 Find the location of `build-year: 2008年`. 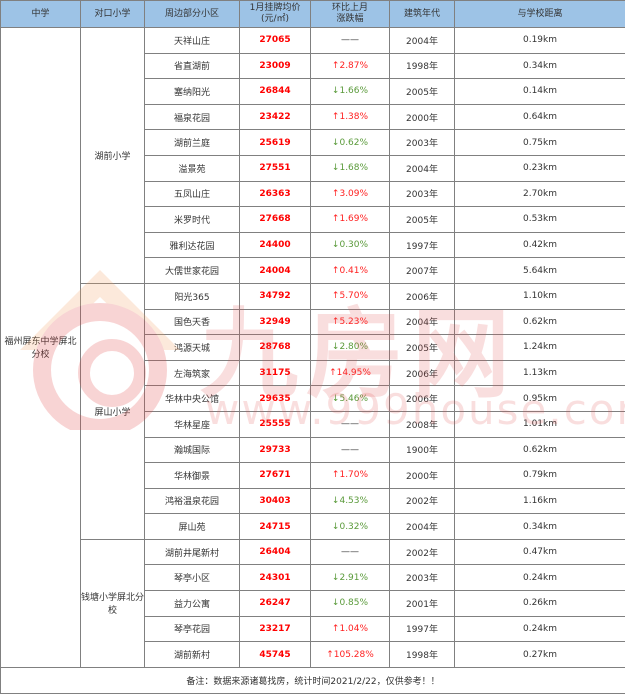

build-year: 2008年 is located at coordinates (422, 424).